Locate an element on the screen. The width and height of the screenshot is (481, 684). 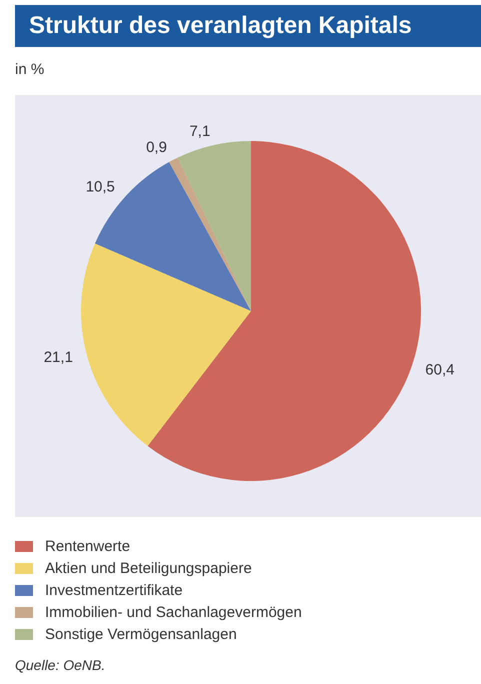
chart-title: Struktur des veranlagten Kapitals is located at coordinates (248, 26).